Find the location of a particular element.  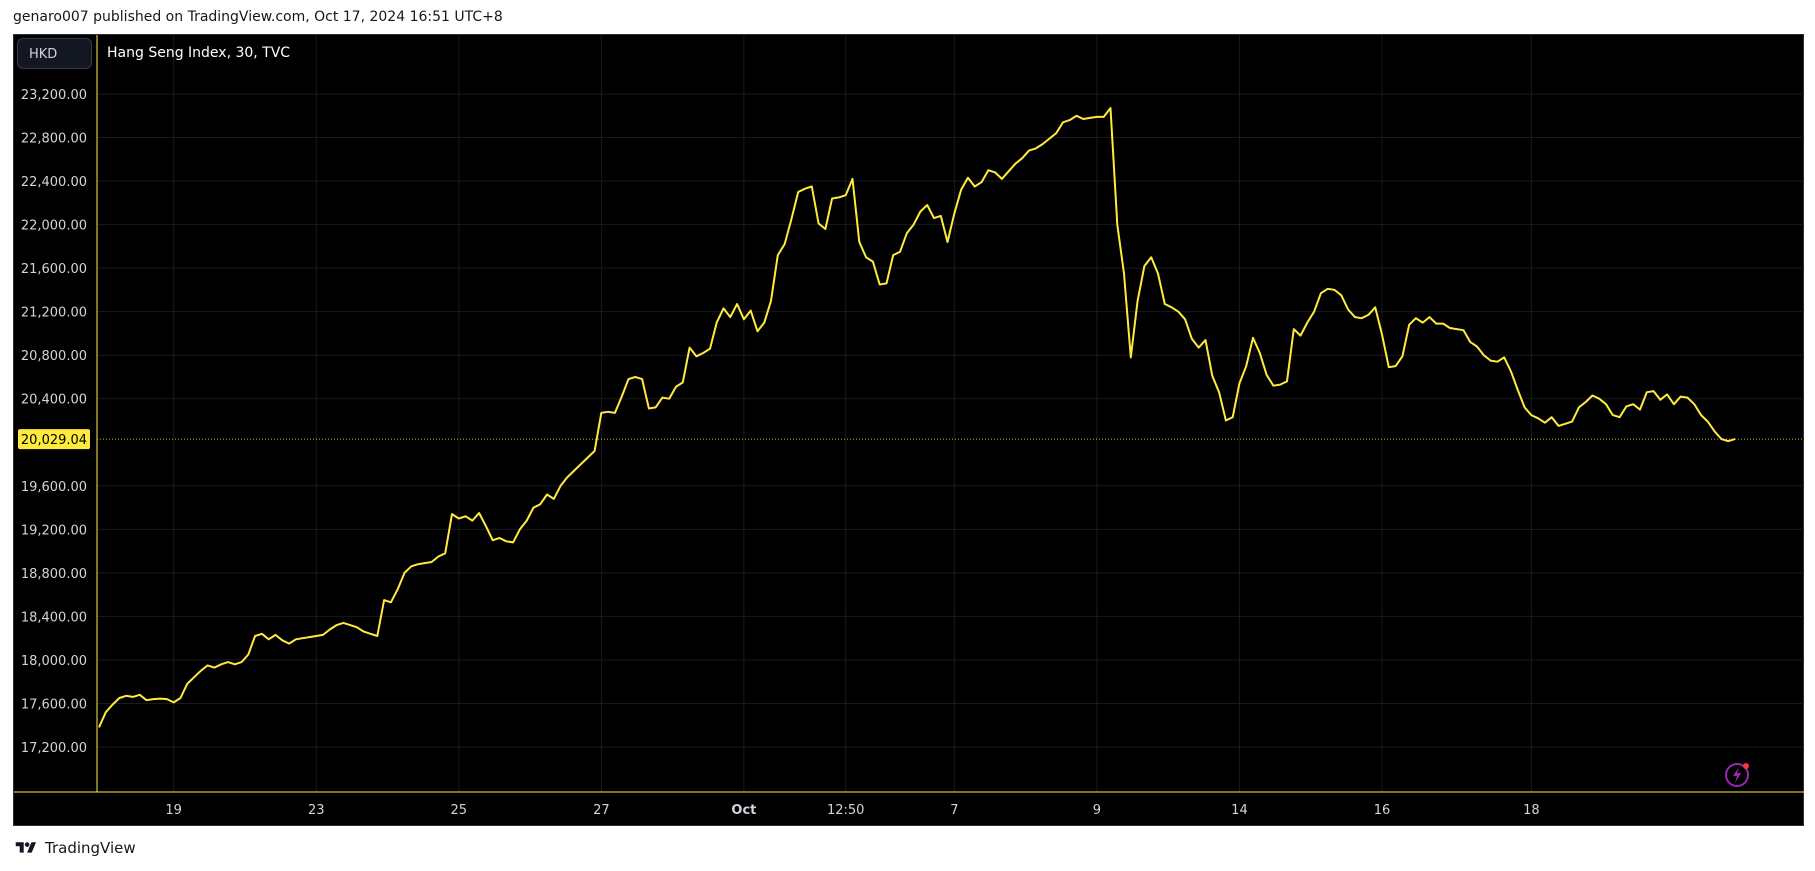

x-tick-label: 25 is located at coordinates (459, 810).